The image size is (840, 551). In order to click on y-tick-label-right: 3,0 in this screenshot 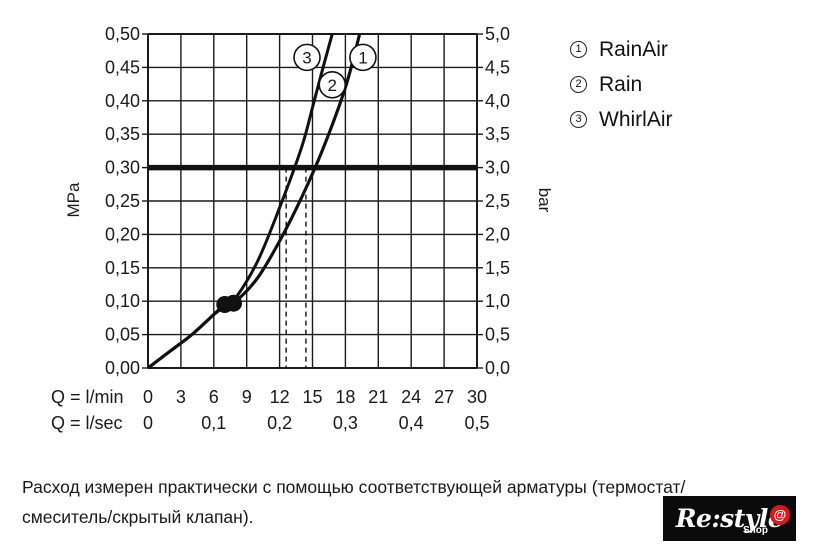, I will do `click(497, 168)`.